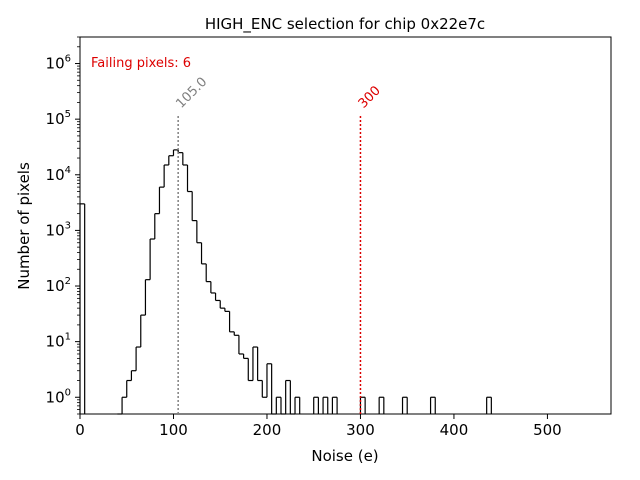 Image resolution: width=640 pixels, height=480 pixels. What do you see at coordinates (58, 174) in the screenshot?
I see `y-tick-label: 10⁴` at bounding box center [58, 174].